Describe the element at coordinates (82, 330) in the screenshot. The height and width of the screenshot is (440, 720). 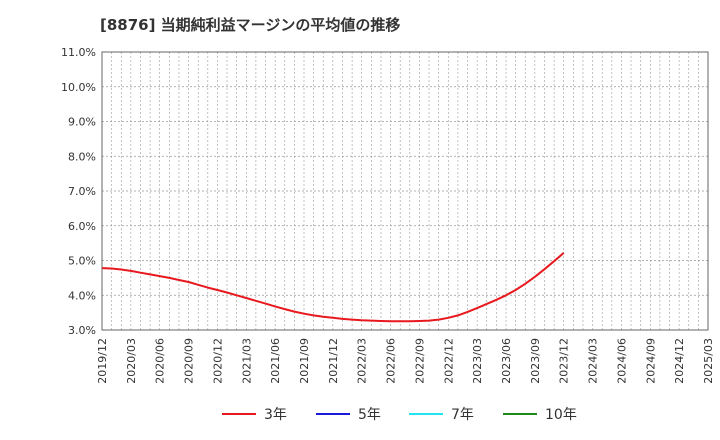
I see `y-tick-label: 3.0%` at that location.